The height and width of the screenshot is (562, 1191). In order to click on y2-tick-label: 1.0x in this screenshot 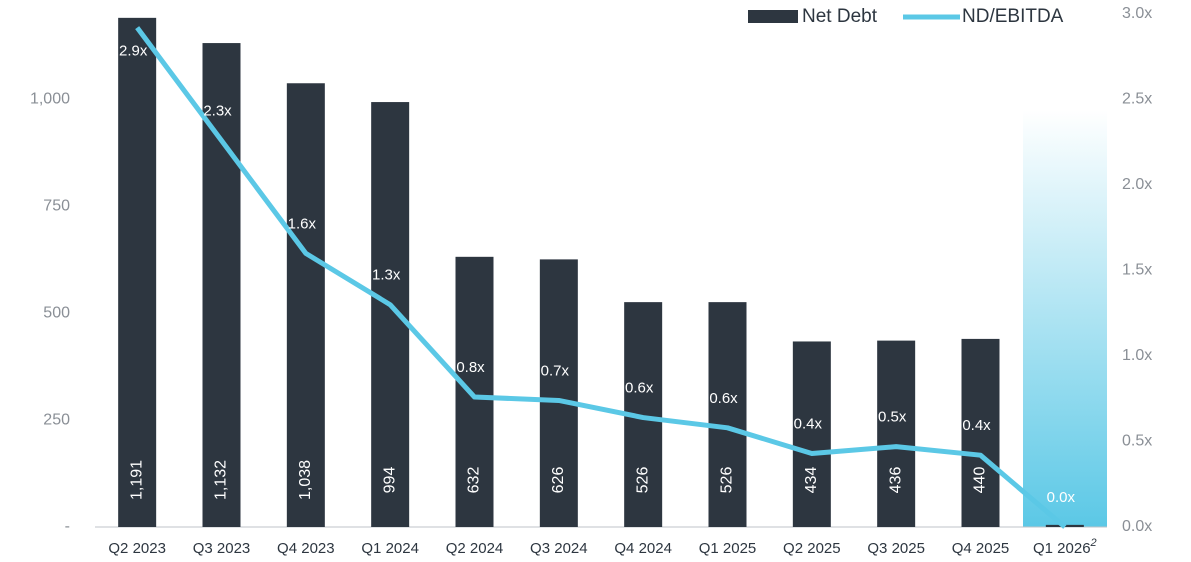, I will do `click(1137, 355)`.